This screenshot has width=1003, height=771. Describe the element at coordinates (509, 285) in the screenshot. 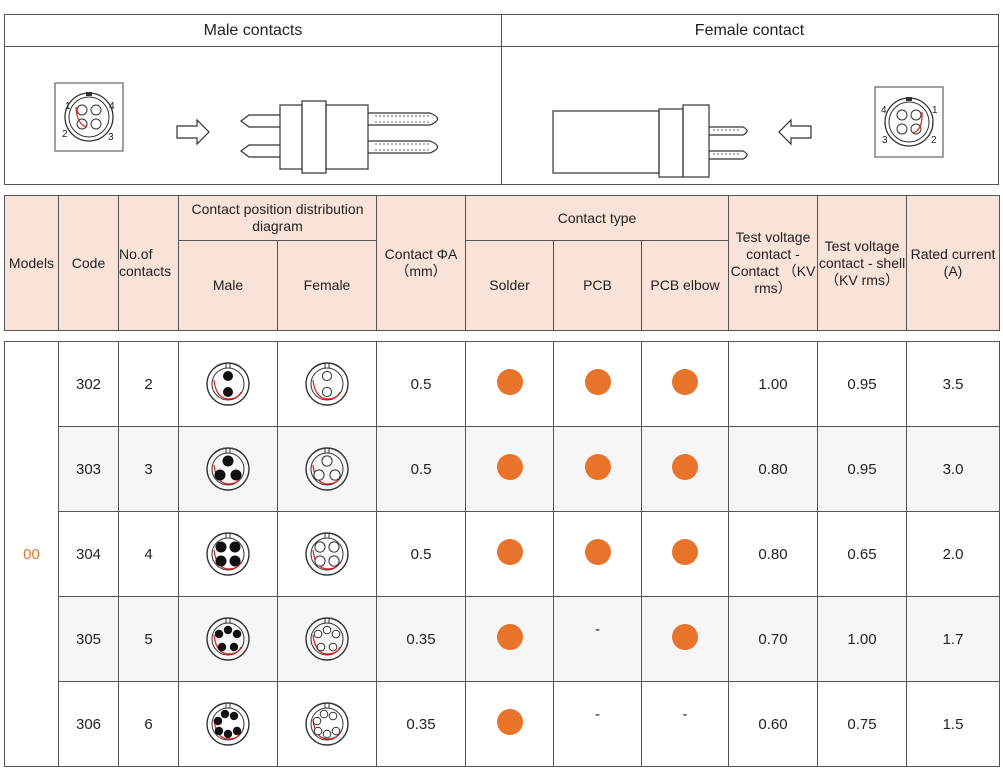

I see `header-solder: Solder` at that location.